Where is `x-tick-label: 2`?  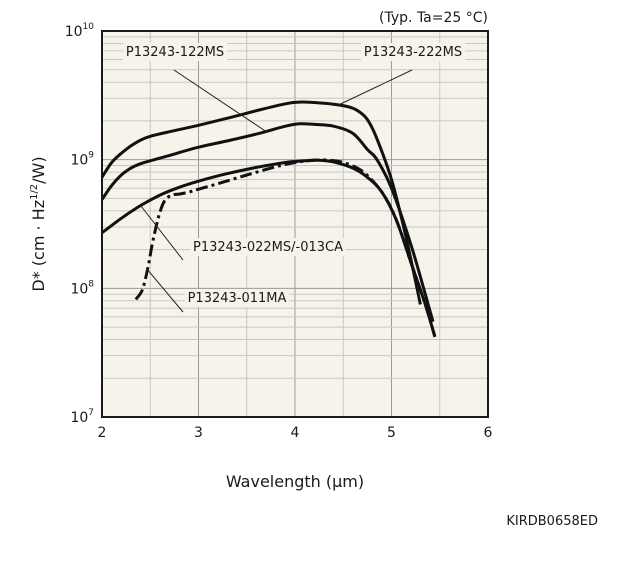 x-tick-label: 2 is located at coordinates (102, 433).